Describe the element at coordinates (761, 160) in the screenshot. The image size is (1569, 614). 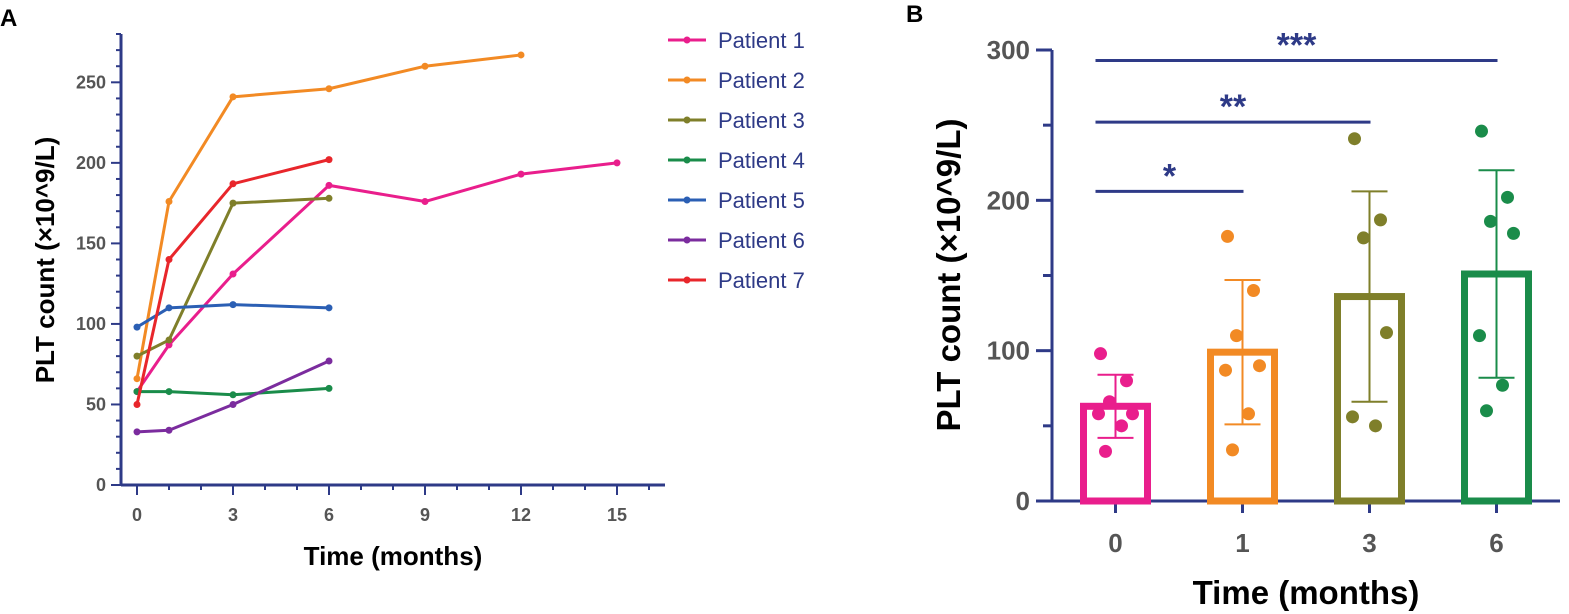
I see `legend-label-patient-4: Patient 4` at that location.